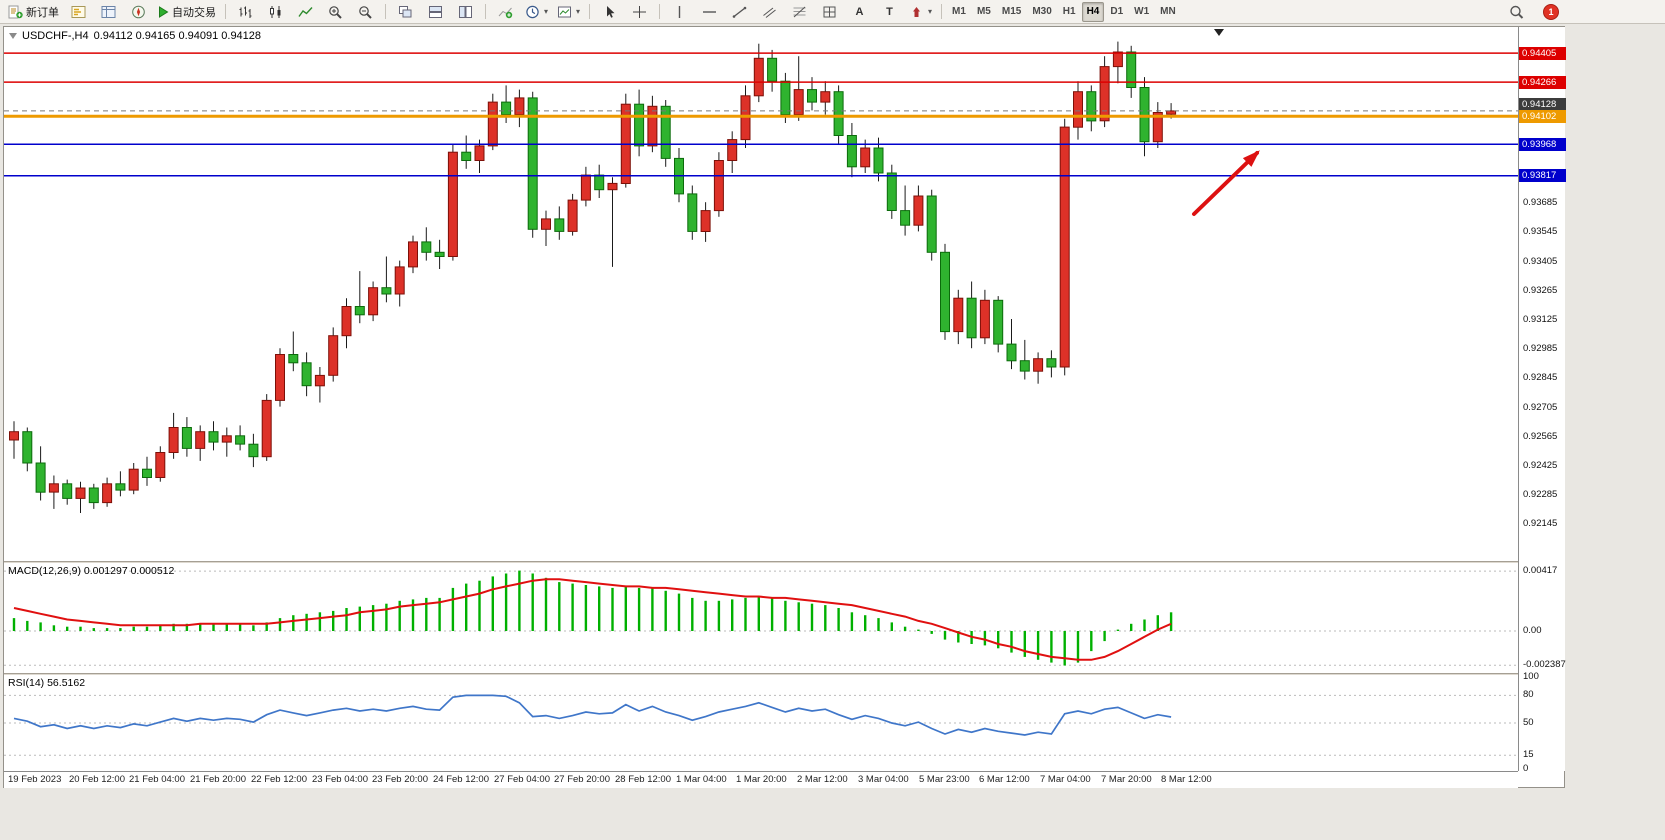 The width and height of the screenshot is (1665, 840). I want to click on tile-horizontal-button, so click(435, 12).